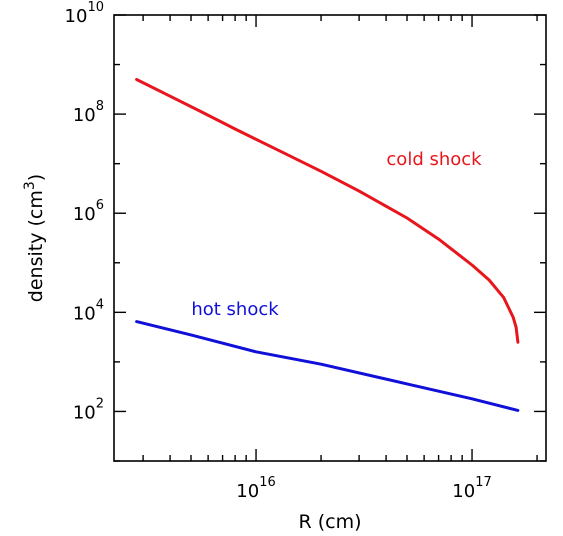 Image resolution: width=563 pixels, height=536 pixels. Describe the element at coordinates (88, 211) in the screenshot. I see `y-tick-label: 10⁶` at that location.